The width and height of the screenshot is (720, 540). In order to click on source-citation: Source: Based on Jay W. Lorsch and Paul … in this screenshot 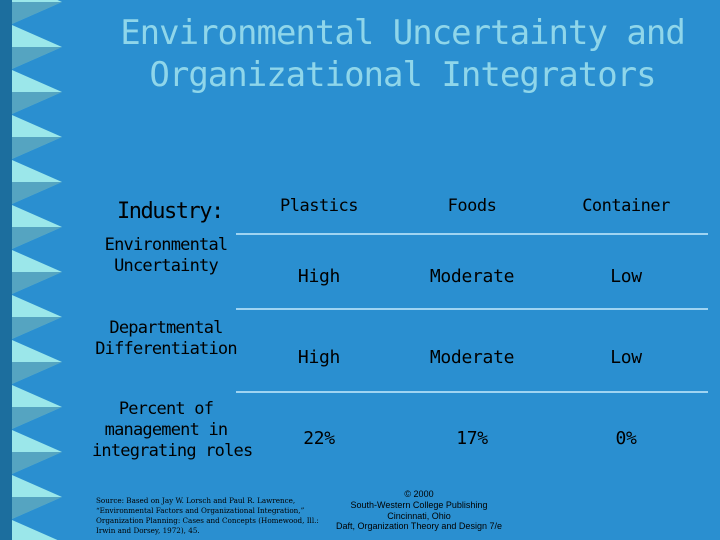, I will do `click(207, 516)`.